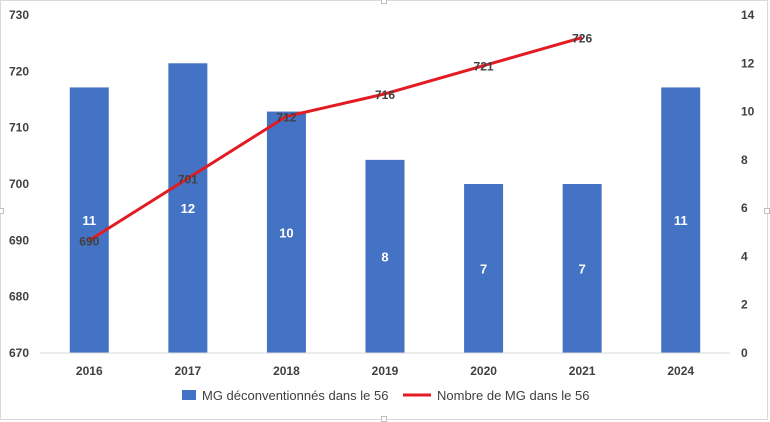 This screenshot has height=422, width=770. What do you see at coordinates (483, 371) in the screenshot?
I see `x-axis-tick-label: 2020` at bounding box center [483, 371].